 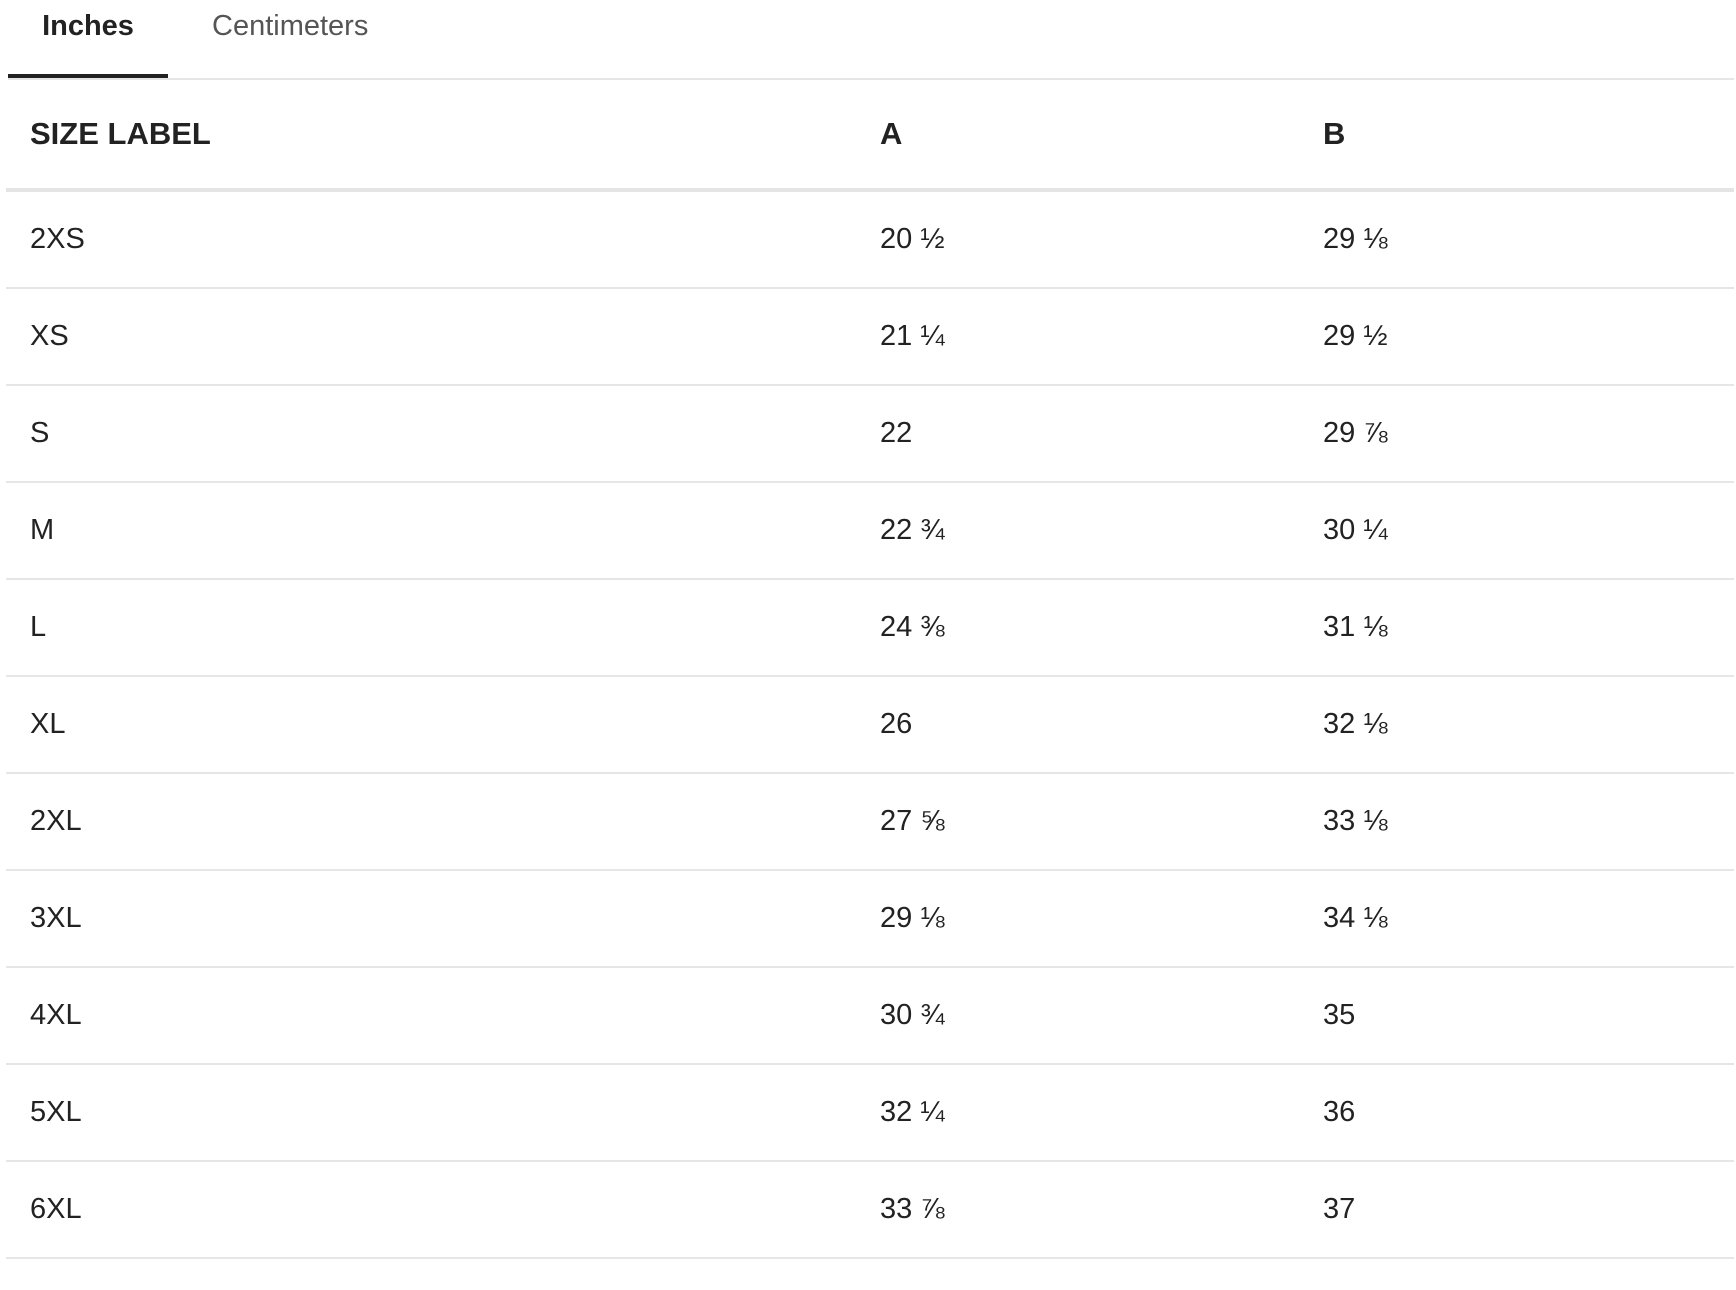 What do you see at coordinates (1528, 531) in the screenshot?
I see `cell-b: 30 ¼` at bounding box center [1528, 531].